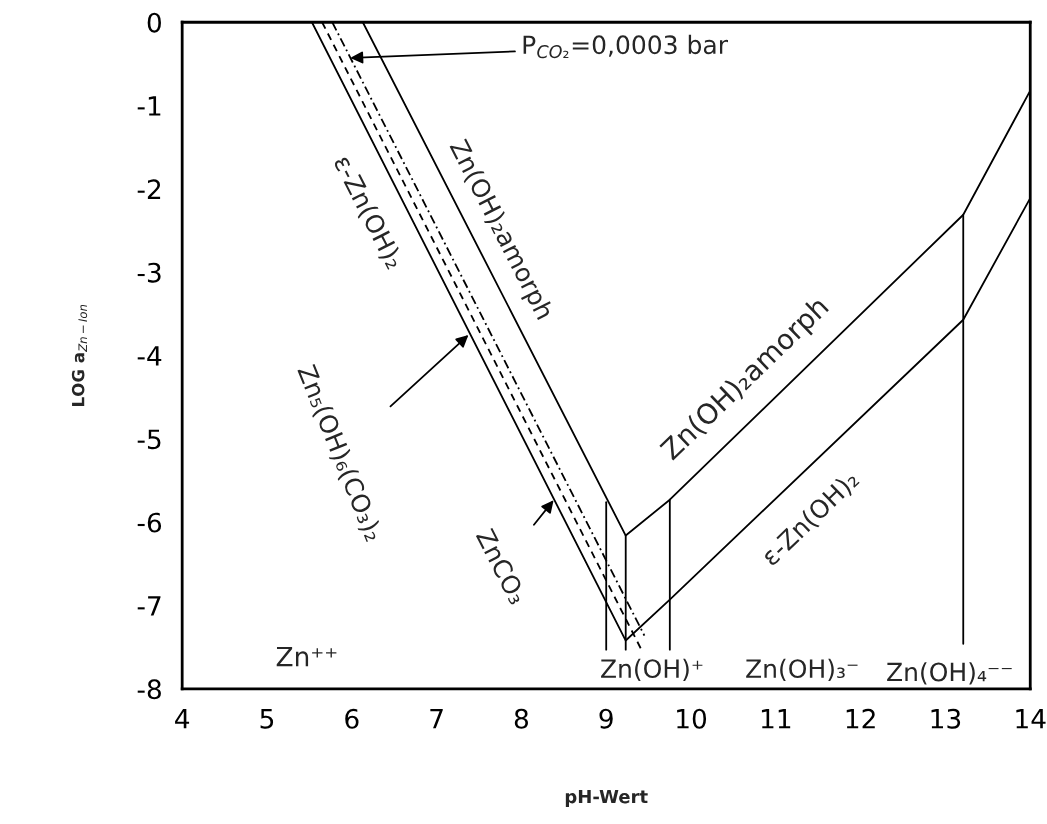 The image size is (1047, 824). Describe the element at coordinates (149, 356) in the screenshot. I see `y-tick-label: -4` at that location.